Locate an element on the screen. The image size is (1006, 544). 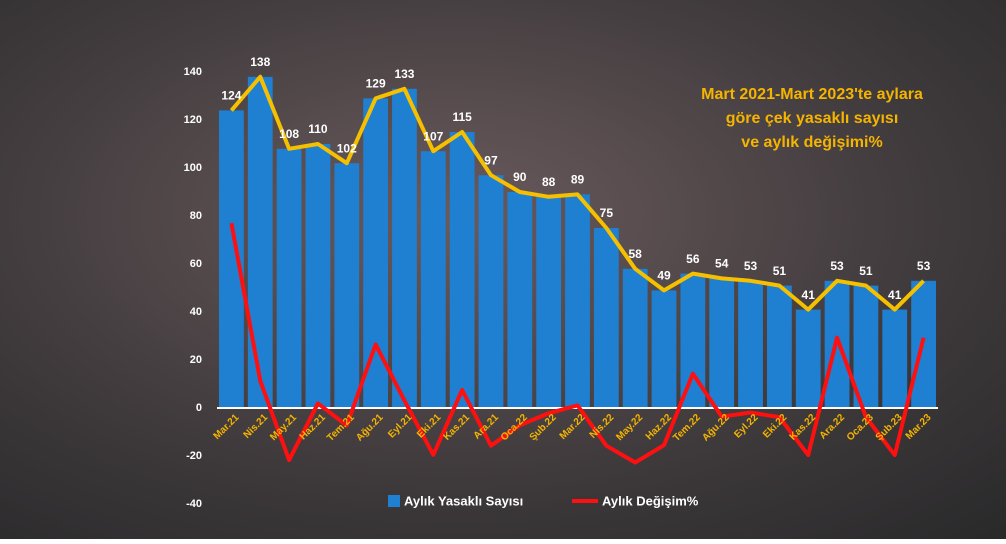
legend-label: Aylık Değişim% is located at coordinates (650, 500).